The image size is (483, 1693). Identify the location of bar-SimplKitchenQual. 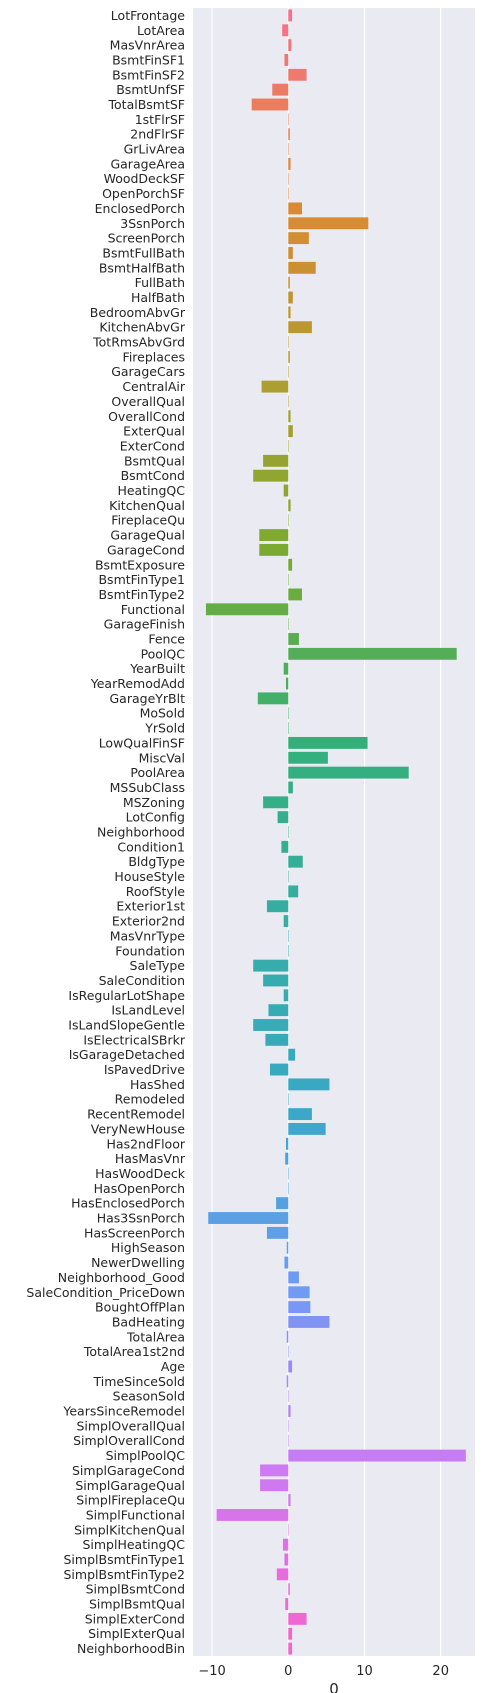
(288, 1529).